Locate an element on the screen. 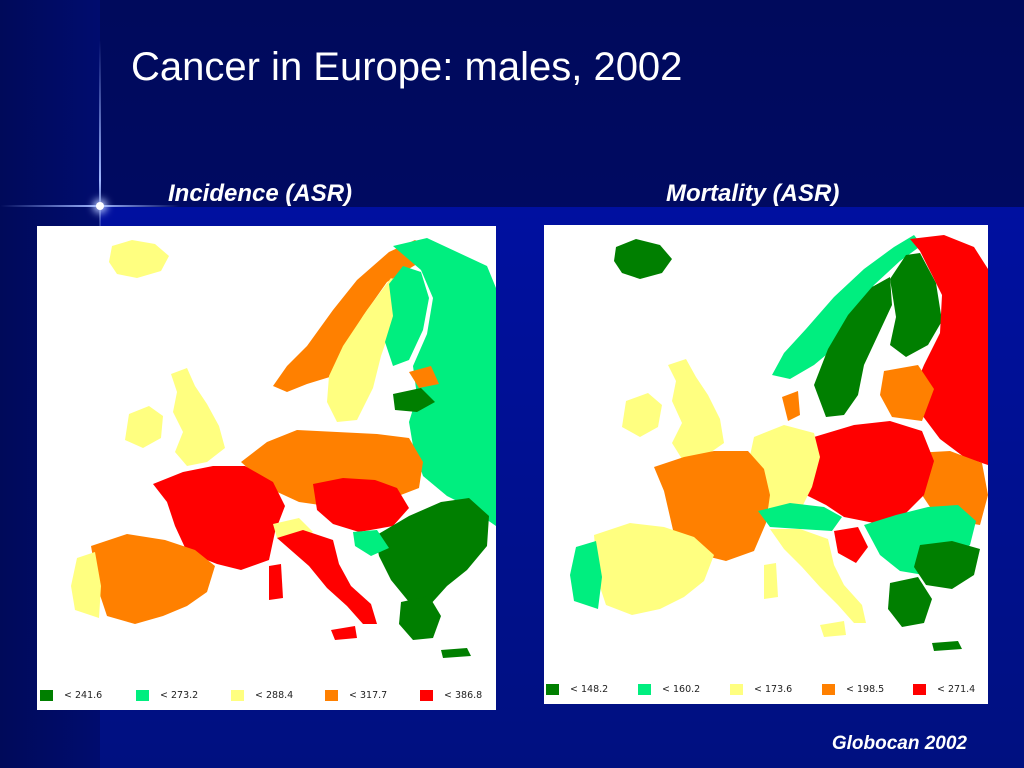 The image size is (1024, 768). incidence-legend: < 241.6 < 273.2 < 288.4 < 317.7 < 386.8 is located at coordinates (266, 696).